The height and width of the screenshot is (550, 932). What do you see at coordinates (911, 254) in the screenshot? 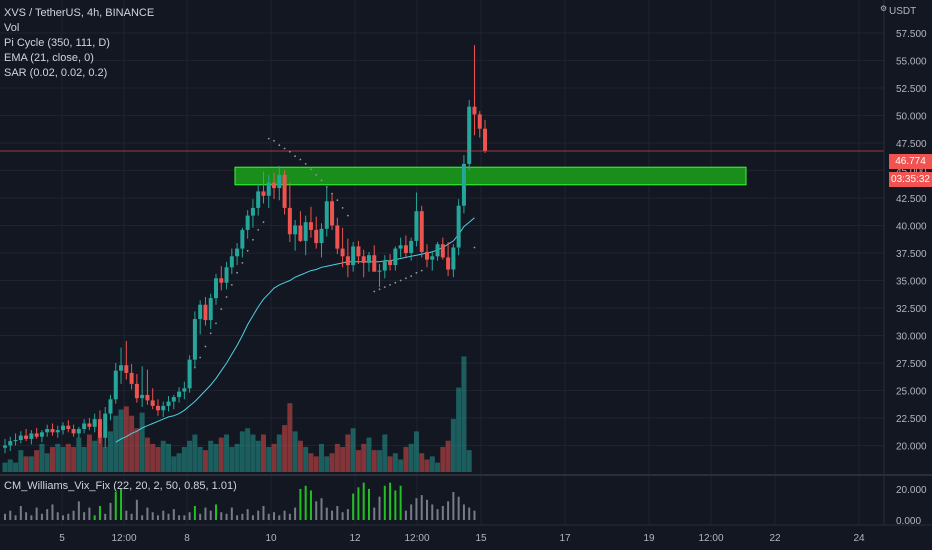
I see `price-tick-label: 37.500` at bounding box center [911, 254].